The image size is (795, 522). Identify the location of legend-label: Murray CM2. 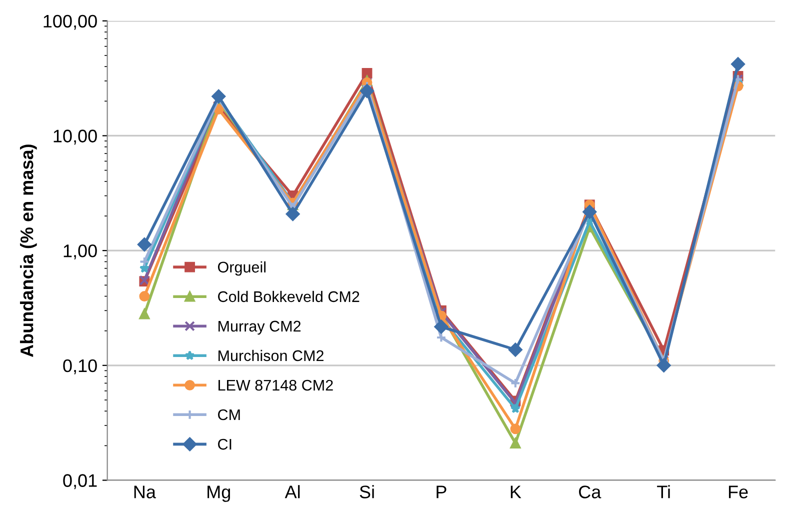
(259, 327).